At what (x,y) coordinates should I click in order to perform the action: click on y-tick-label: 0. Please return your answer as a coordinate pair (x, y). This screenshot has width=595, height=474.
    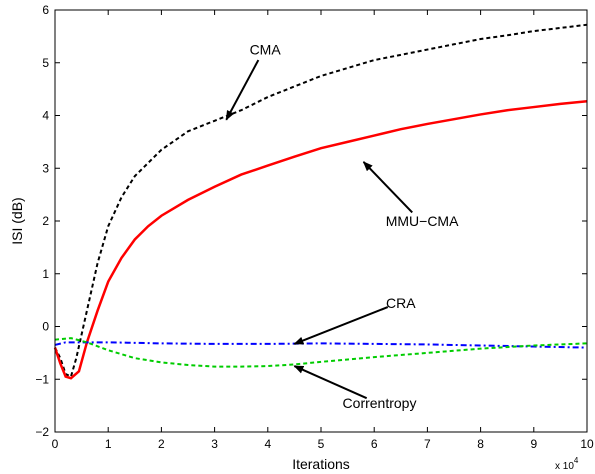
    Looking at the image, I should click on (45, 327).